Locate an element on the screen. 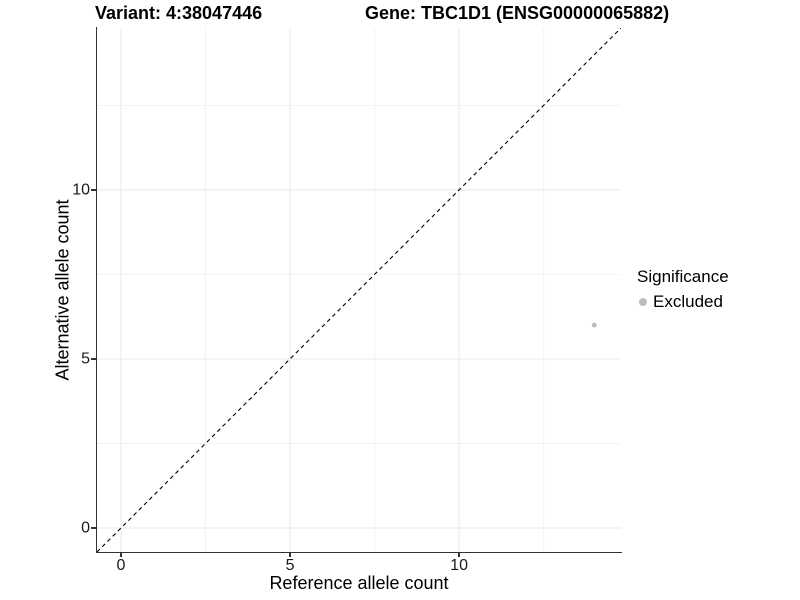  excluded-point-icon is located at coordinates (643, 302).